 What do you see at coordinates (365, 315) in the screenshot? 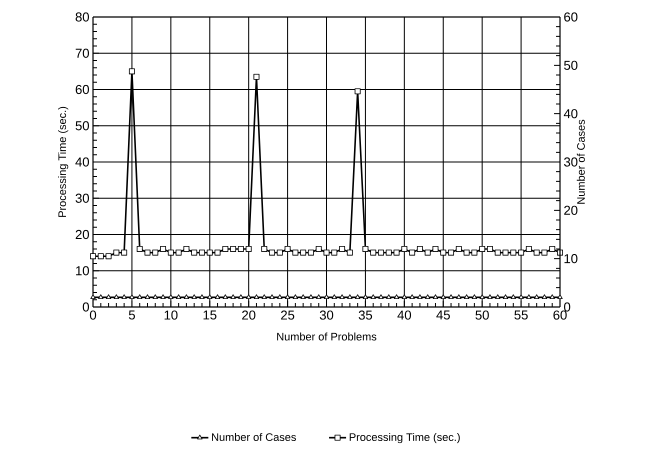
I see `x-tick-label: 35` at bounding box center [365, 315].